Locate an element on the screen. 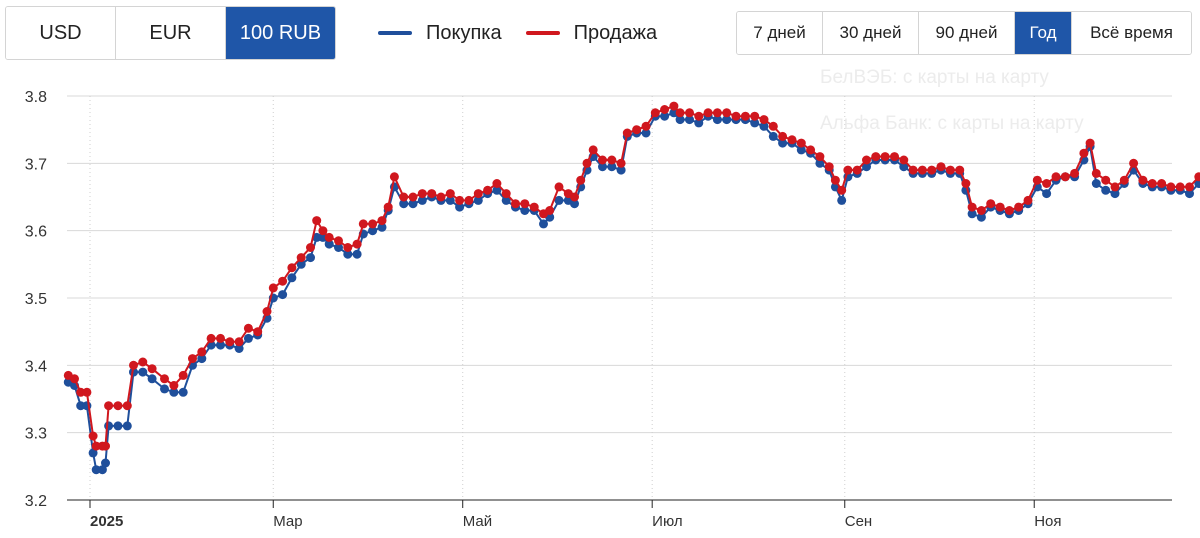  background-text: БелВЭБ: с карты на карту is located at coordinates (934, 77).